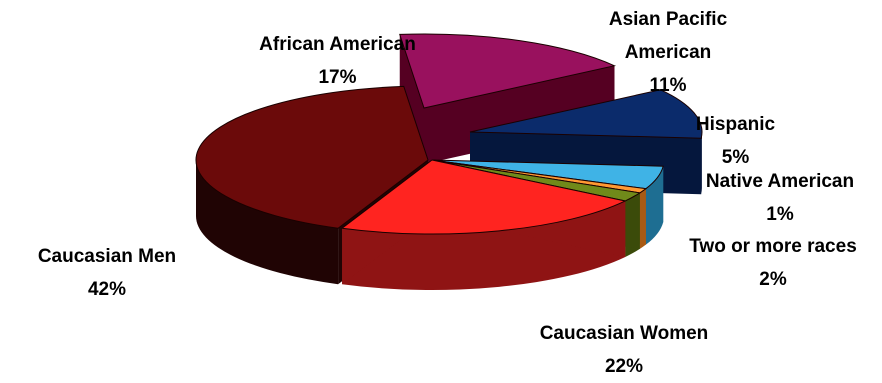 This screenshot has width=882, height=383. Describe the element at coordinates (668, 19) in the screenshot. I see `label-name-line1: Asian Pacific` at that location.